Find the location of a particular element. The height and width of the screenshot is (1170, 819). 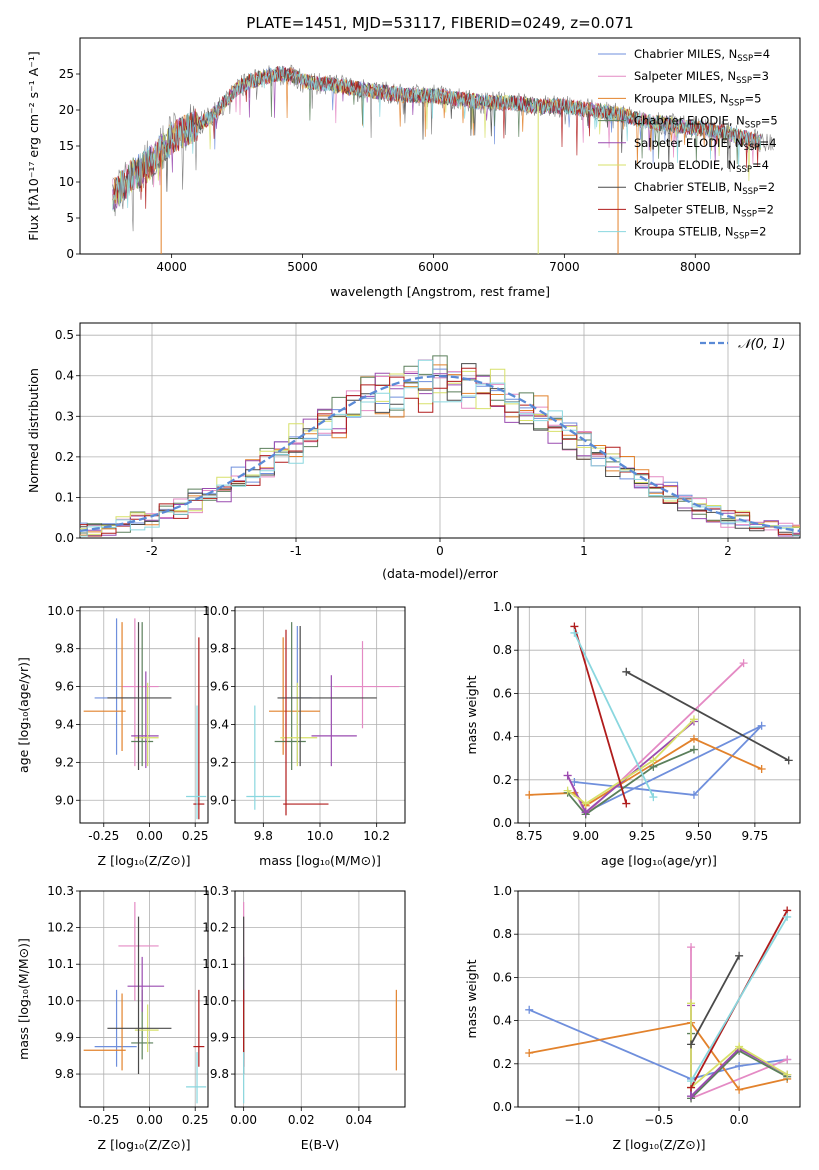

age_vs_Z-frame is located at coordinates (144, 715).